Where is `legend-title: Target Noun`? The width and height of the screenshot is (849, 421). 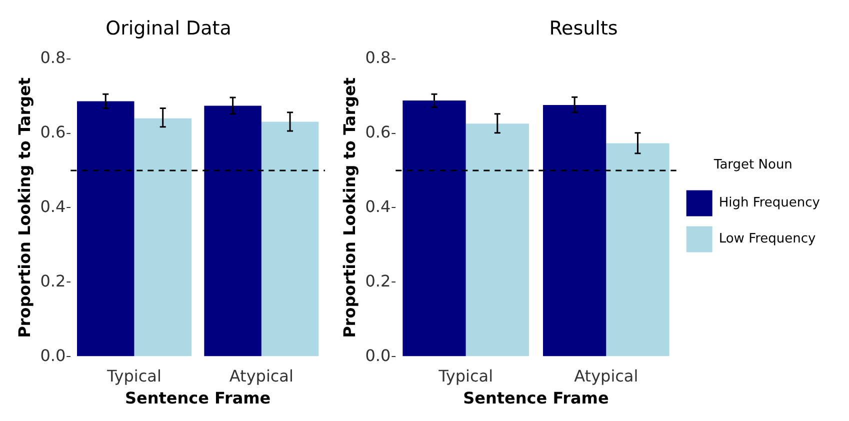
legend-title: Target Noun is located at coordinates (752, 165).